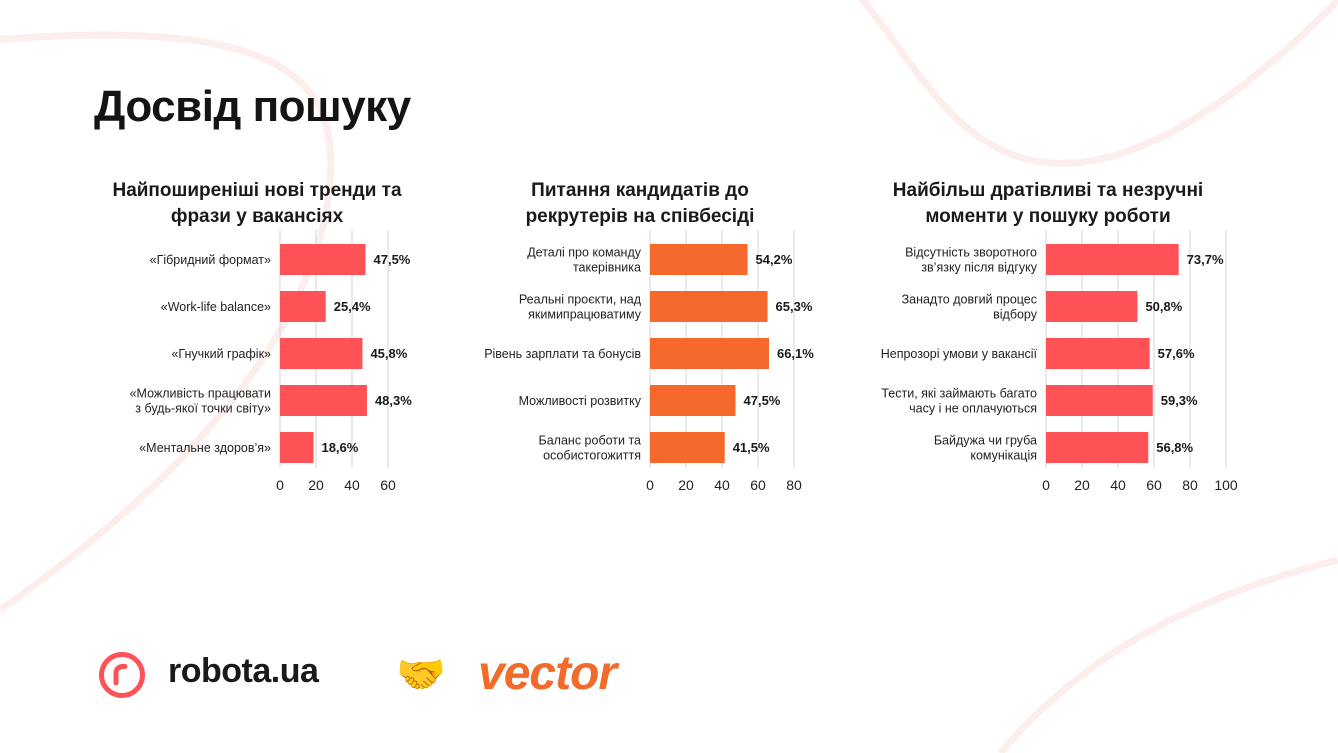  I want to click on category-label: Занадто довгий процес відбору, so click(970, 307).